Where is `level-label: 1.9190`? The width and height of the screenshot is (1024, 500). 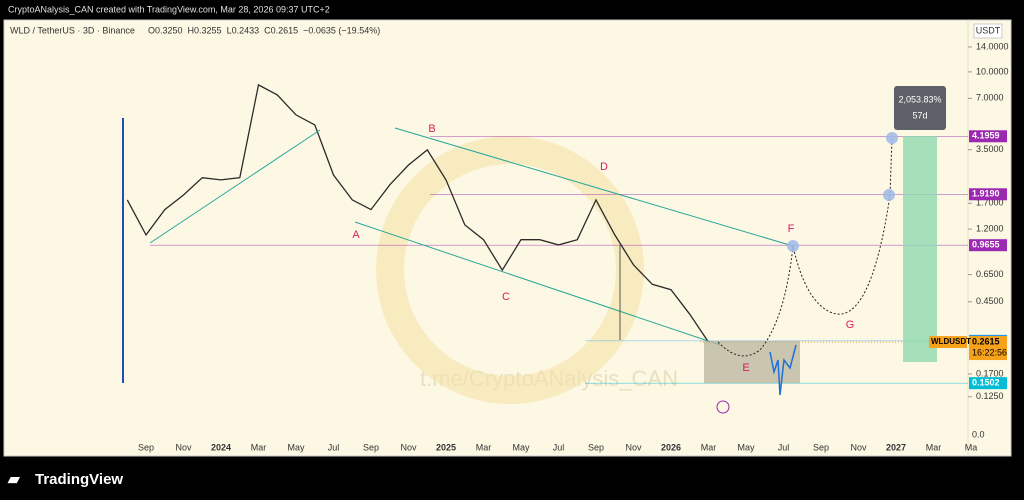
level-label: 1.9190 is located at coordinates (986, 194).